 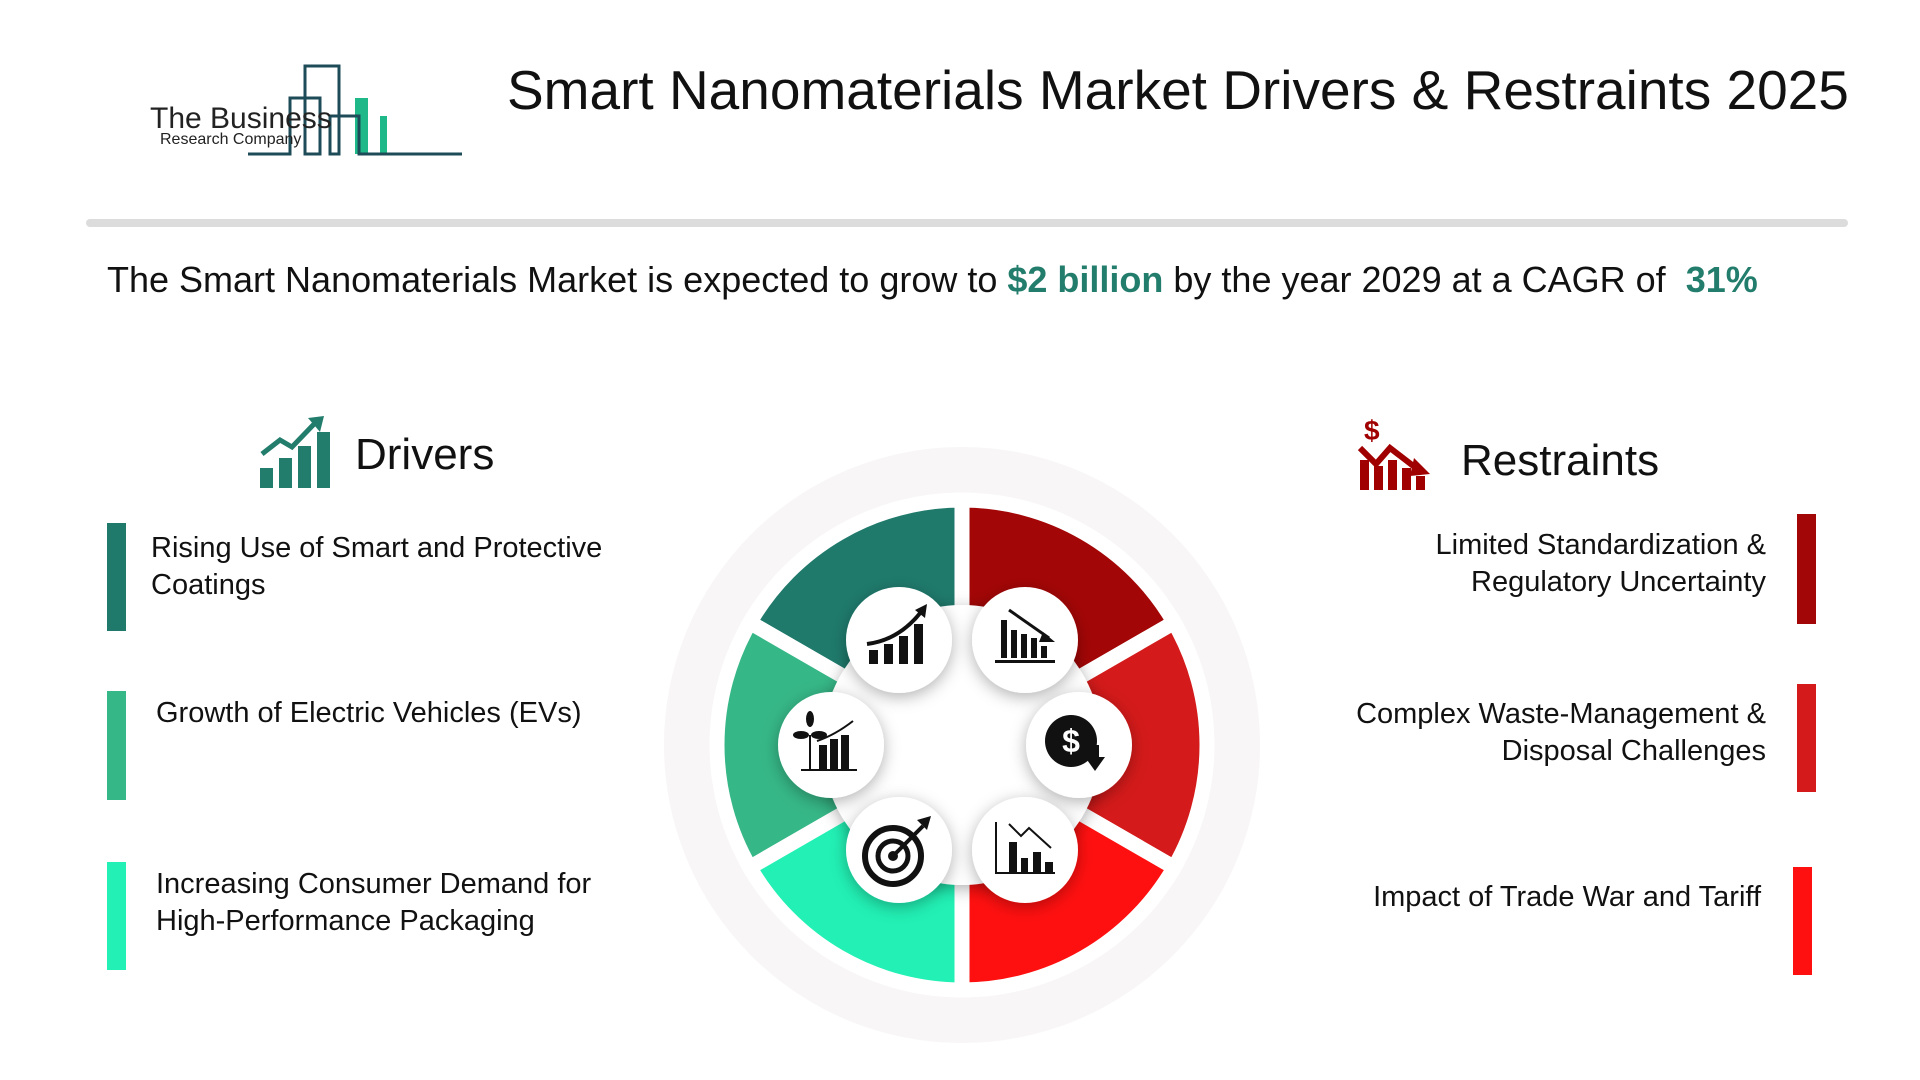 What do you see at coordinates (1560, 460) in the screenshot?
I see `restraints-title: Restraints` at bounding box center [1560, 460].